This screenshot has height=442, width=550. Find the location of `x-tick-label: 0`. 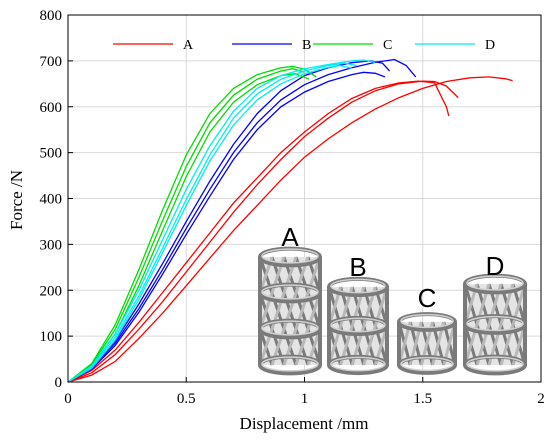

x-tick-label: 0 is located at coordinates (68, 399).